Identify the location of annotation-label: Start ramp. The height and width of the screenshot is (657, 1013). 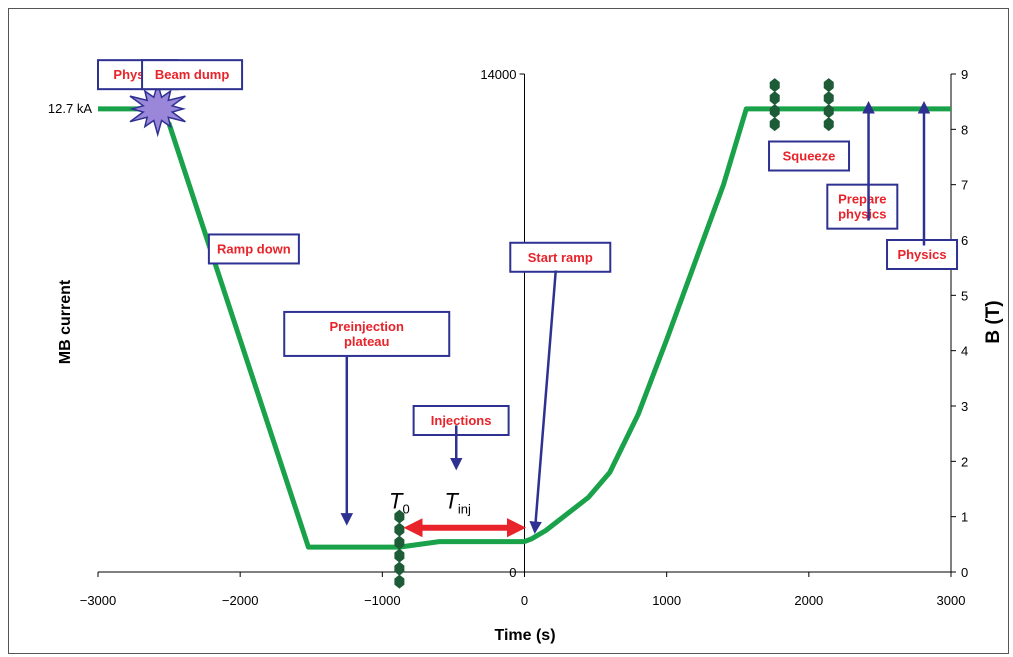
(560, 257).